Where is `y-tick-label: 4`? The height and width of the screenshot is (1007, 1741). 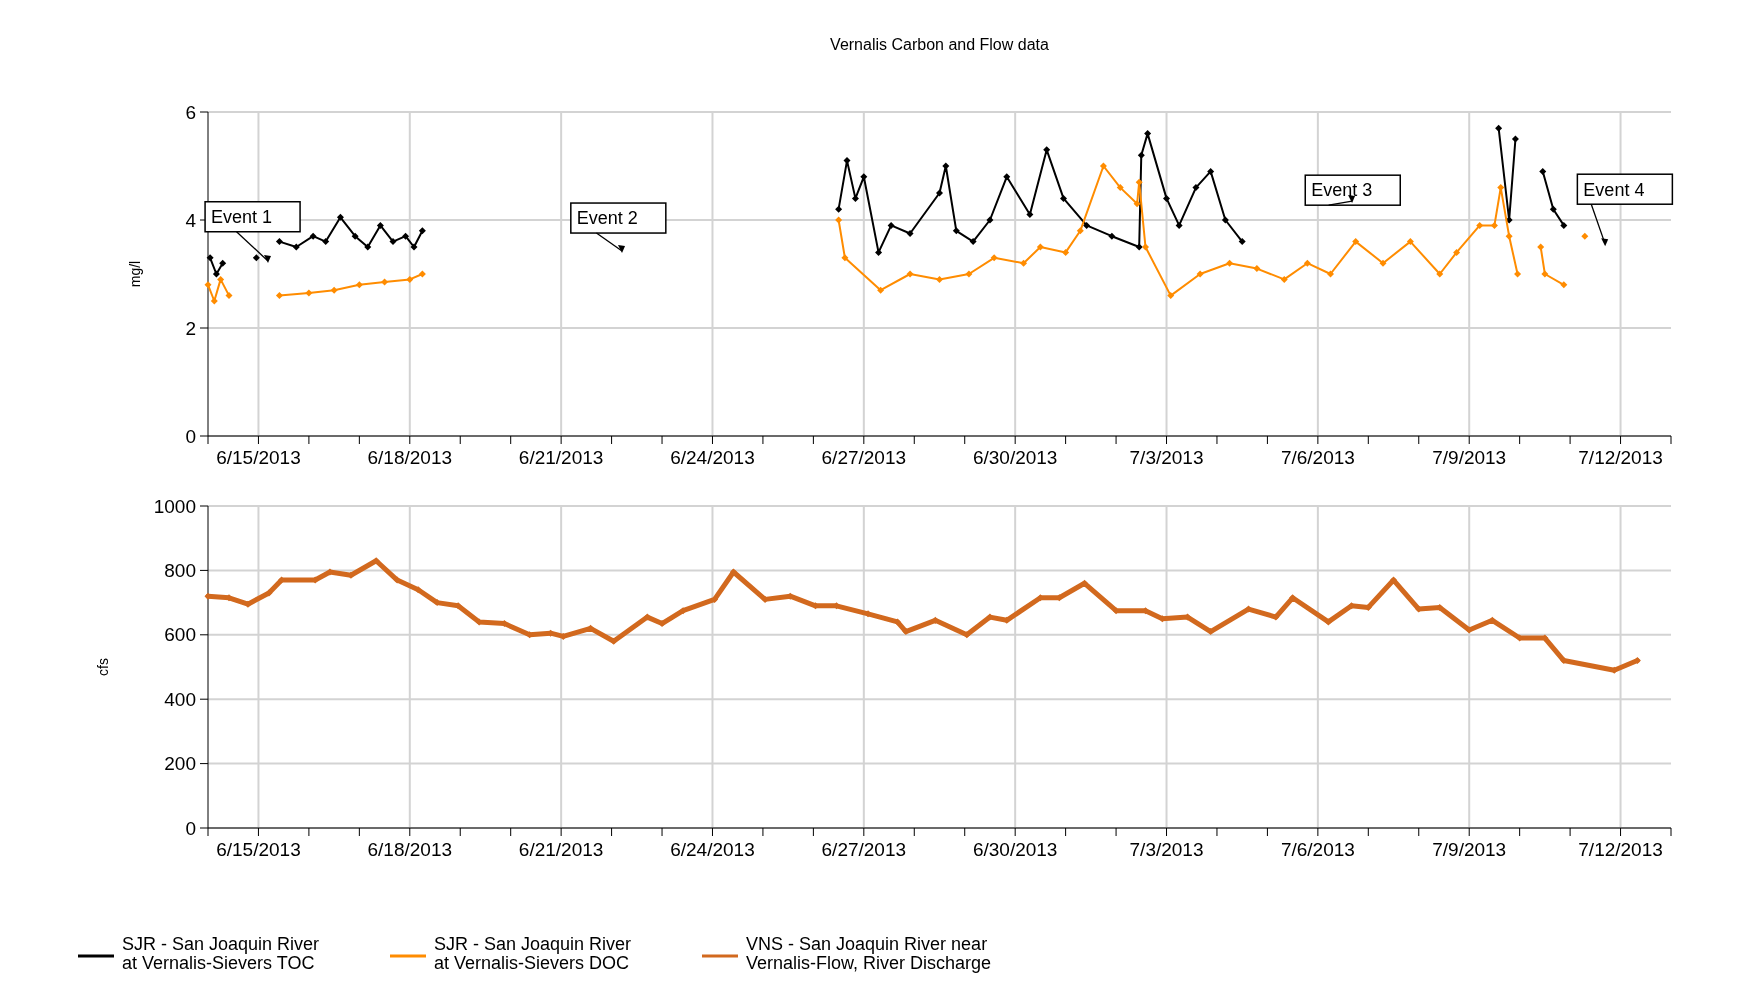 y-tick-label: 4 is located at coordinates (191, 220).